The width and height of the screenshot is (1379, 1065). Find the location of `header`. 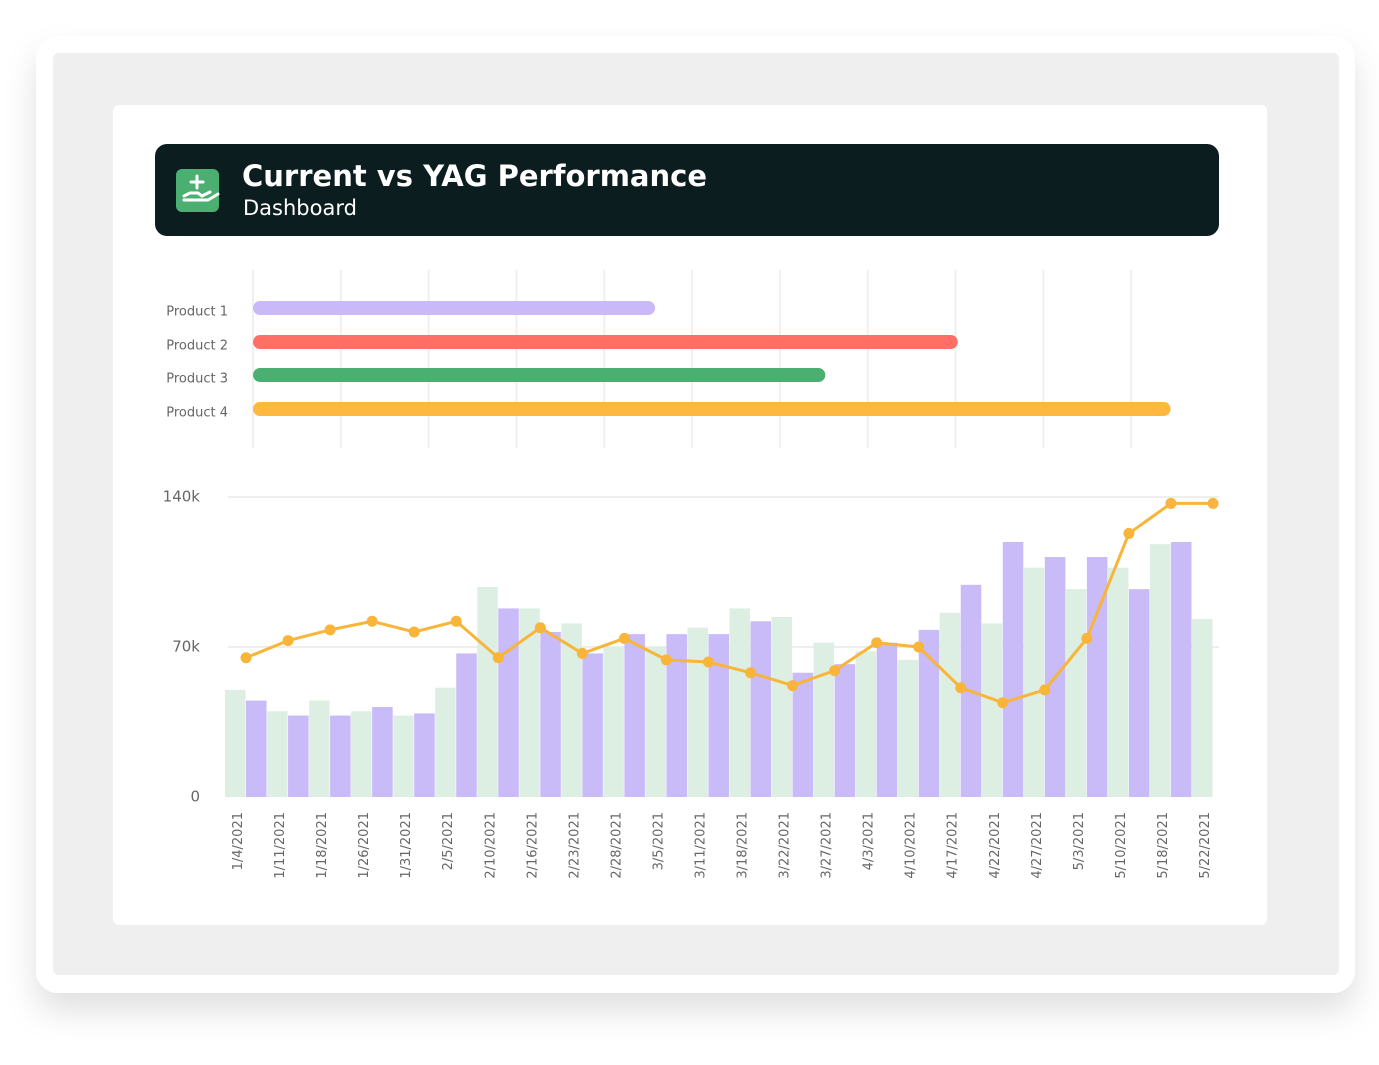

header is located at coordinates (687, 190).